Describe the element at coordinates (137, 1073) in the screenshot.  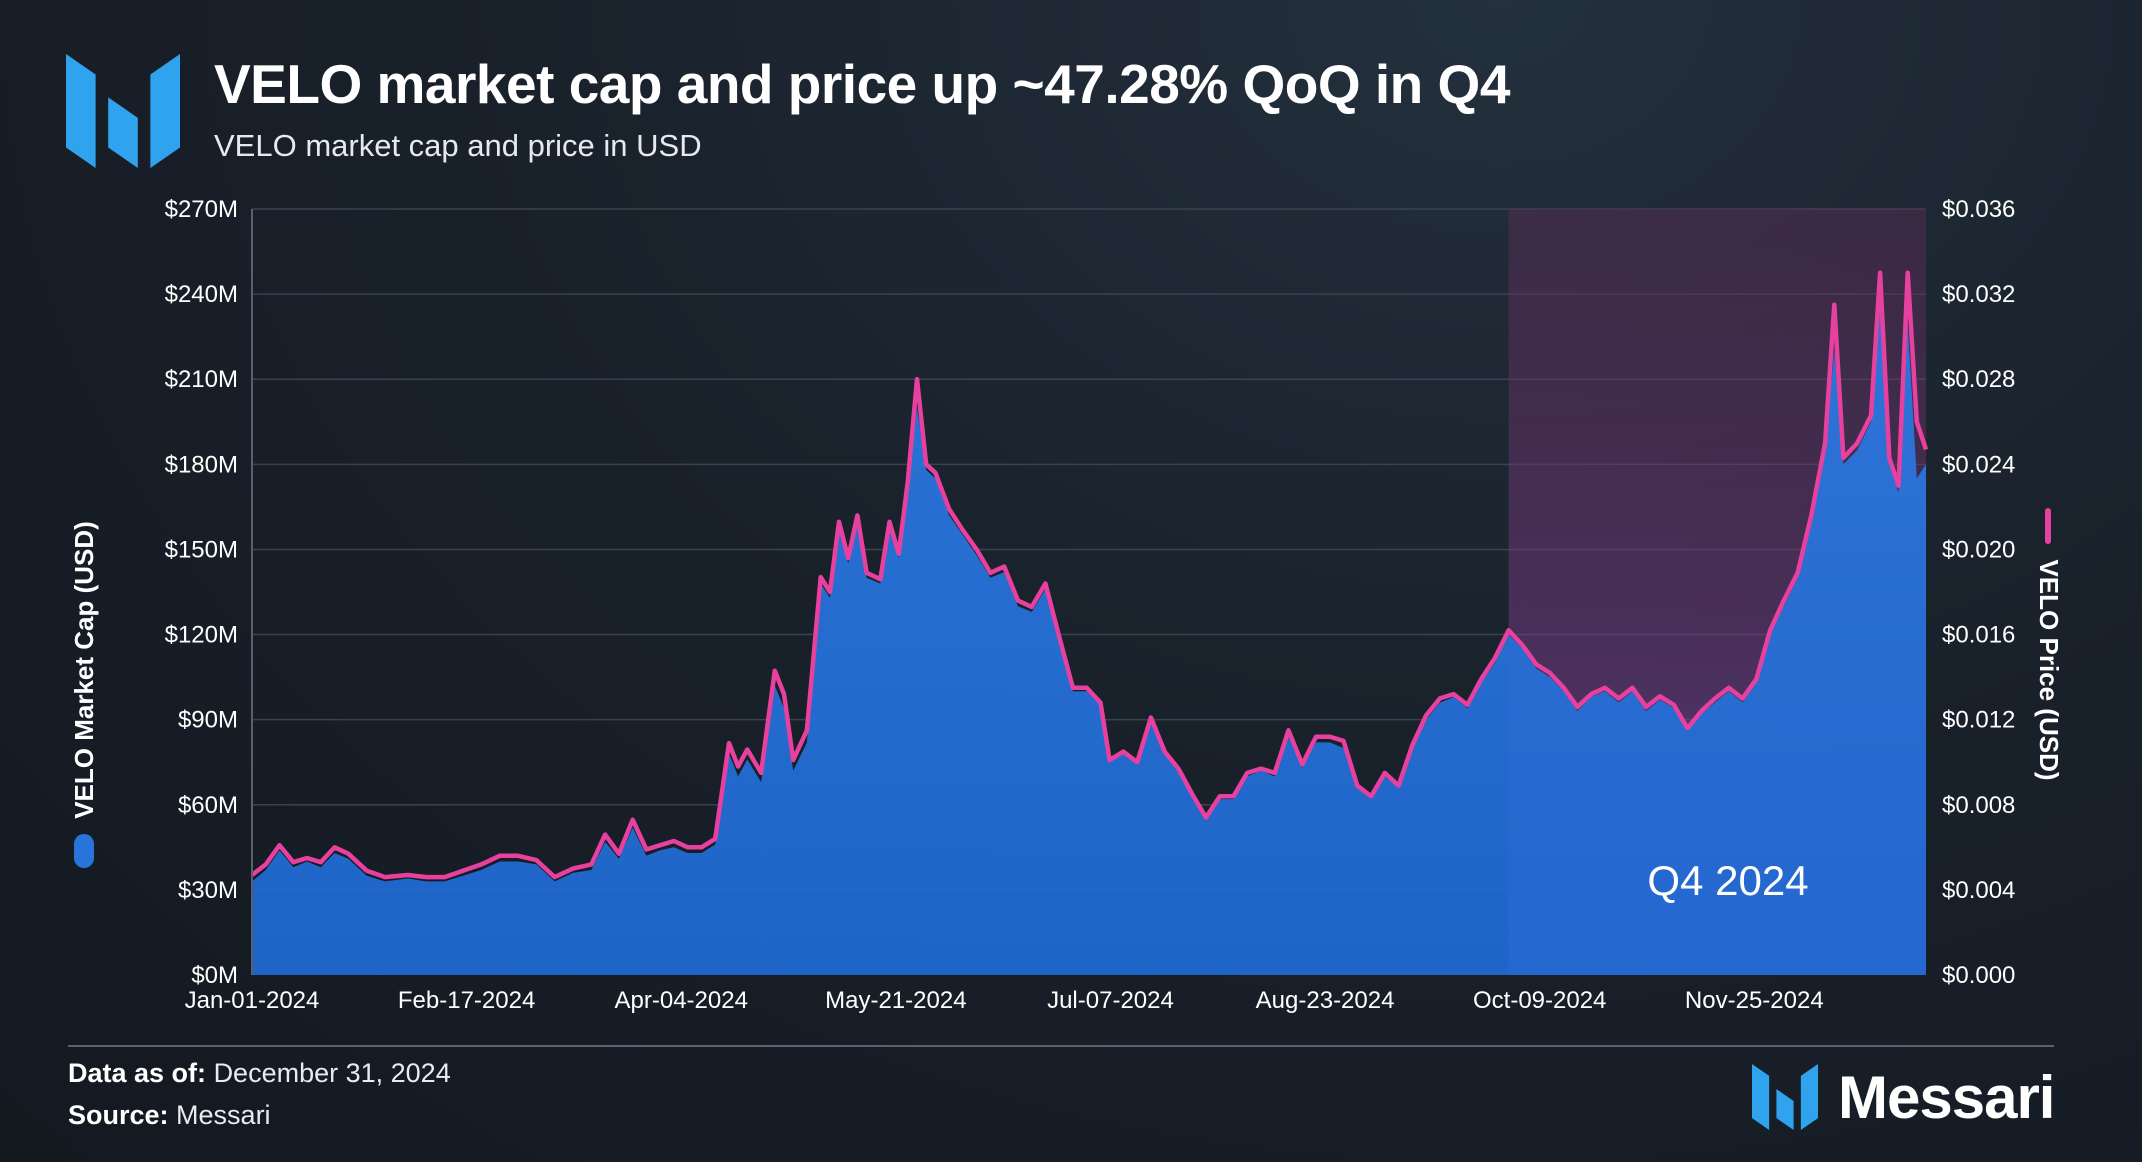
I see `data-as-of-label: Data as of:` at that location.